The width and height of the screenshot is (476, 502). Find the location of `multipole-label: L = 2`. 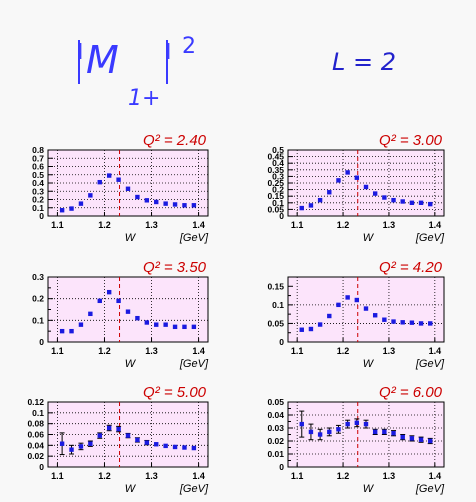

multipole-label: L = 2 is located at coordinates (364, 62).